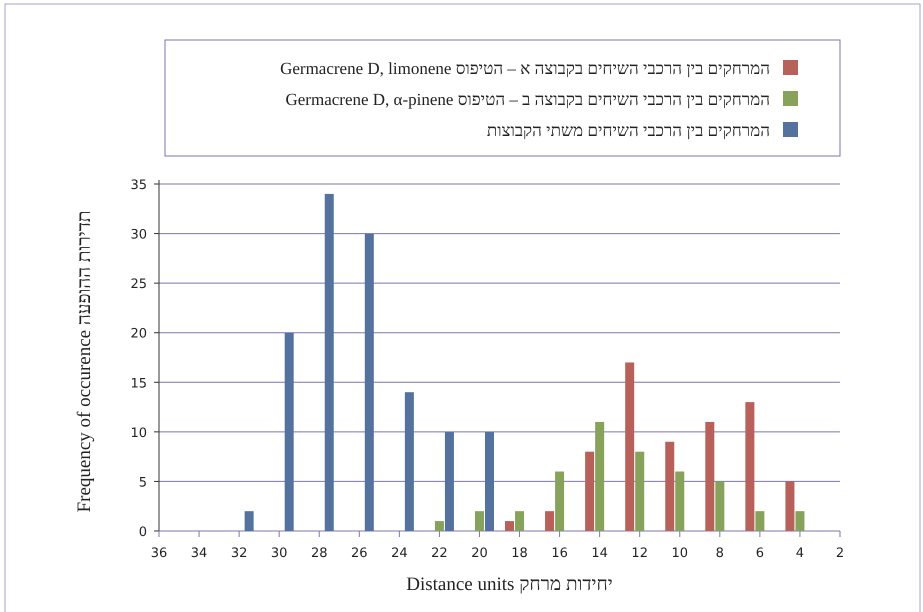 The height and width of the screenshot is (612, 923). I want to click on x-tick-label: 28, so click(319, 553).